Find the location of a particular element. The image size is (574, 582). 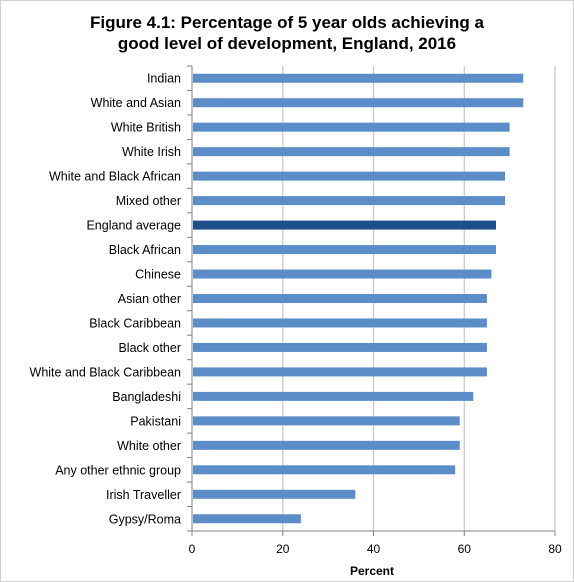

category-label-white-and-black-african: White and Black African is located at coordinates (115, 177).